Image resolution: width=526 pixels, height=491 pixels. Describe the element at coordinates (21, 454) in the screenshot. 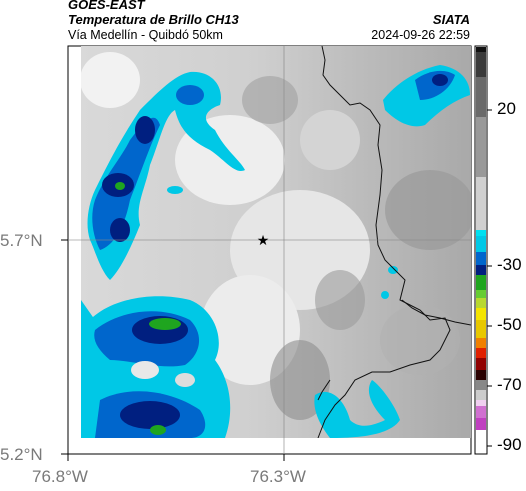

I see `lat-tick-label: 5.2°N` at that location.